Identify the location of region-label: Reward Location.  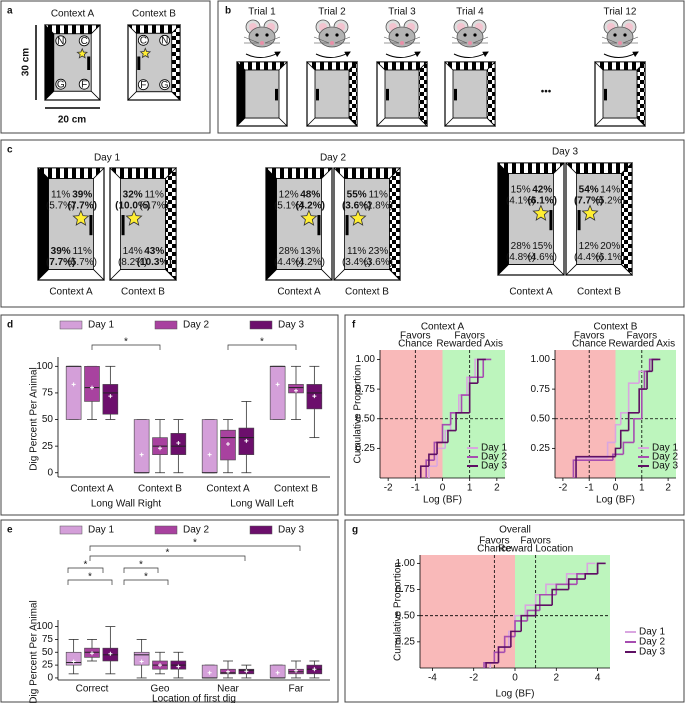
(535, 549).